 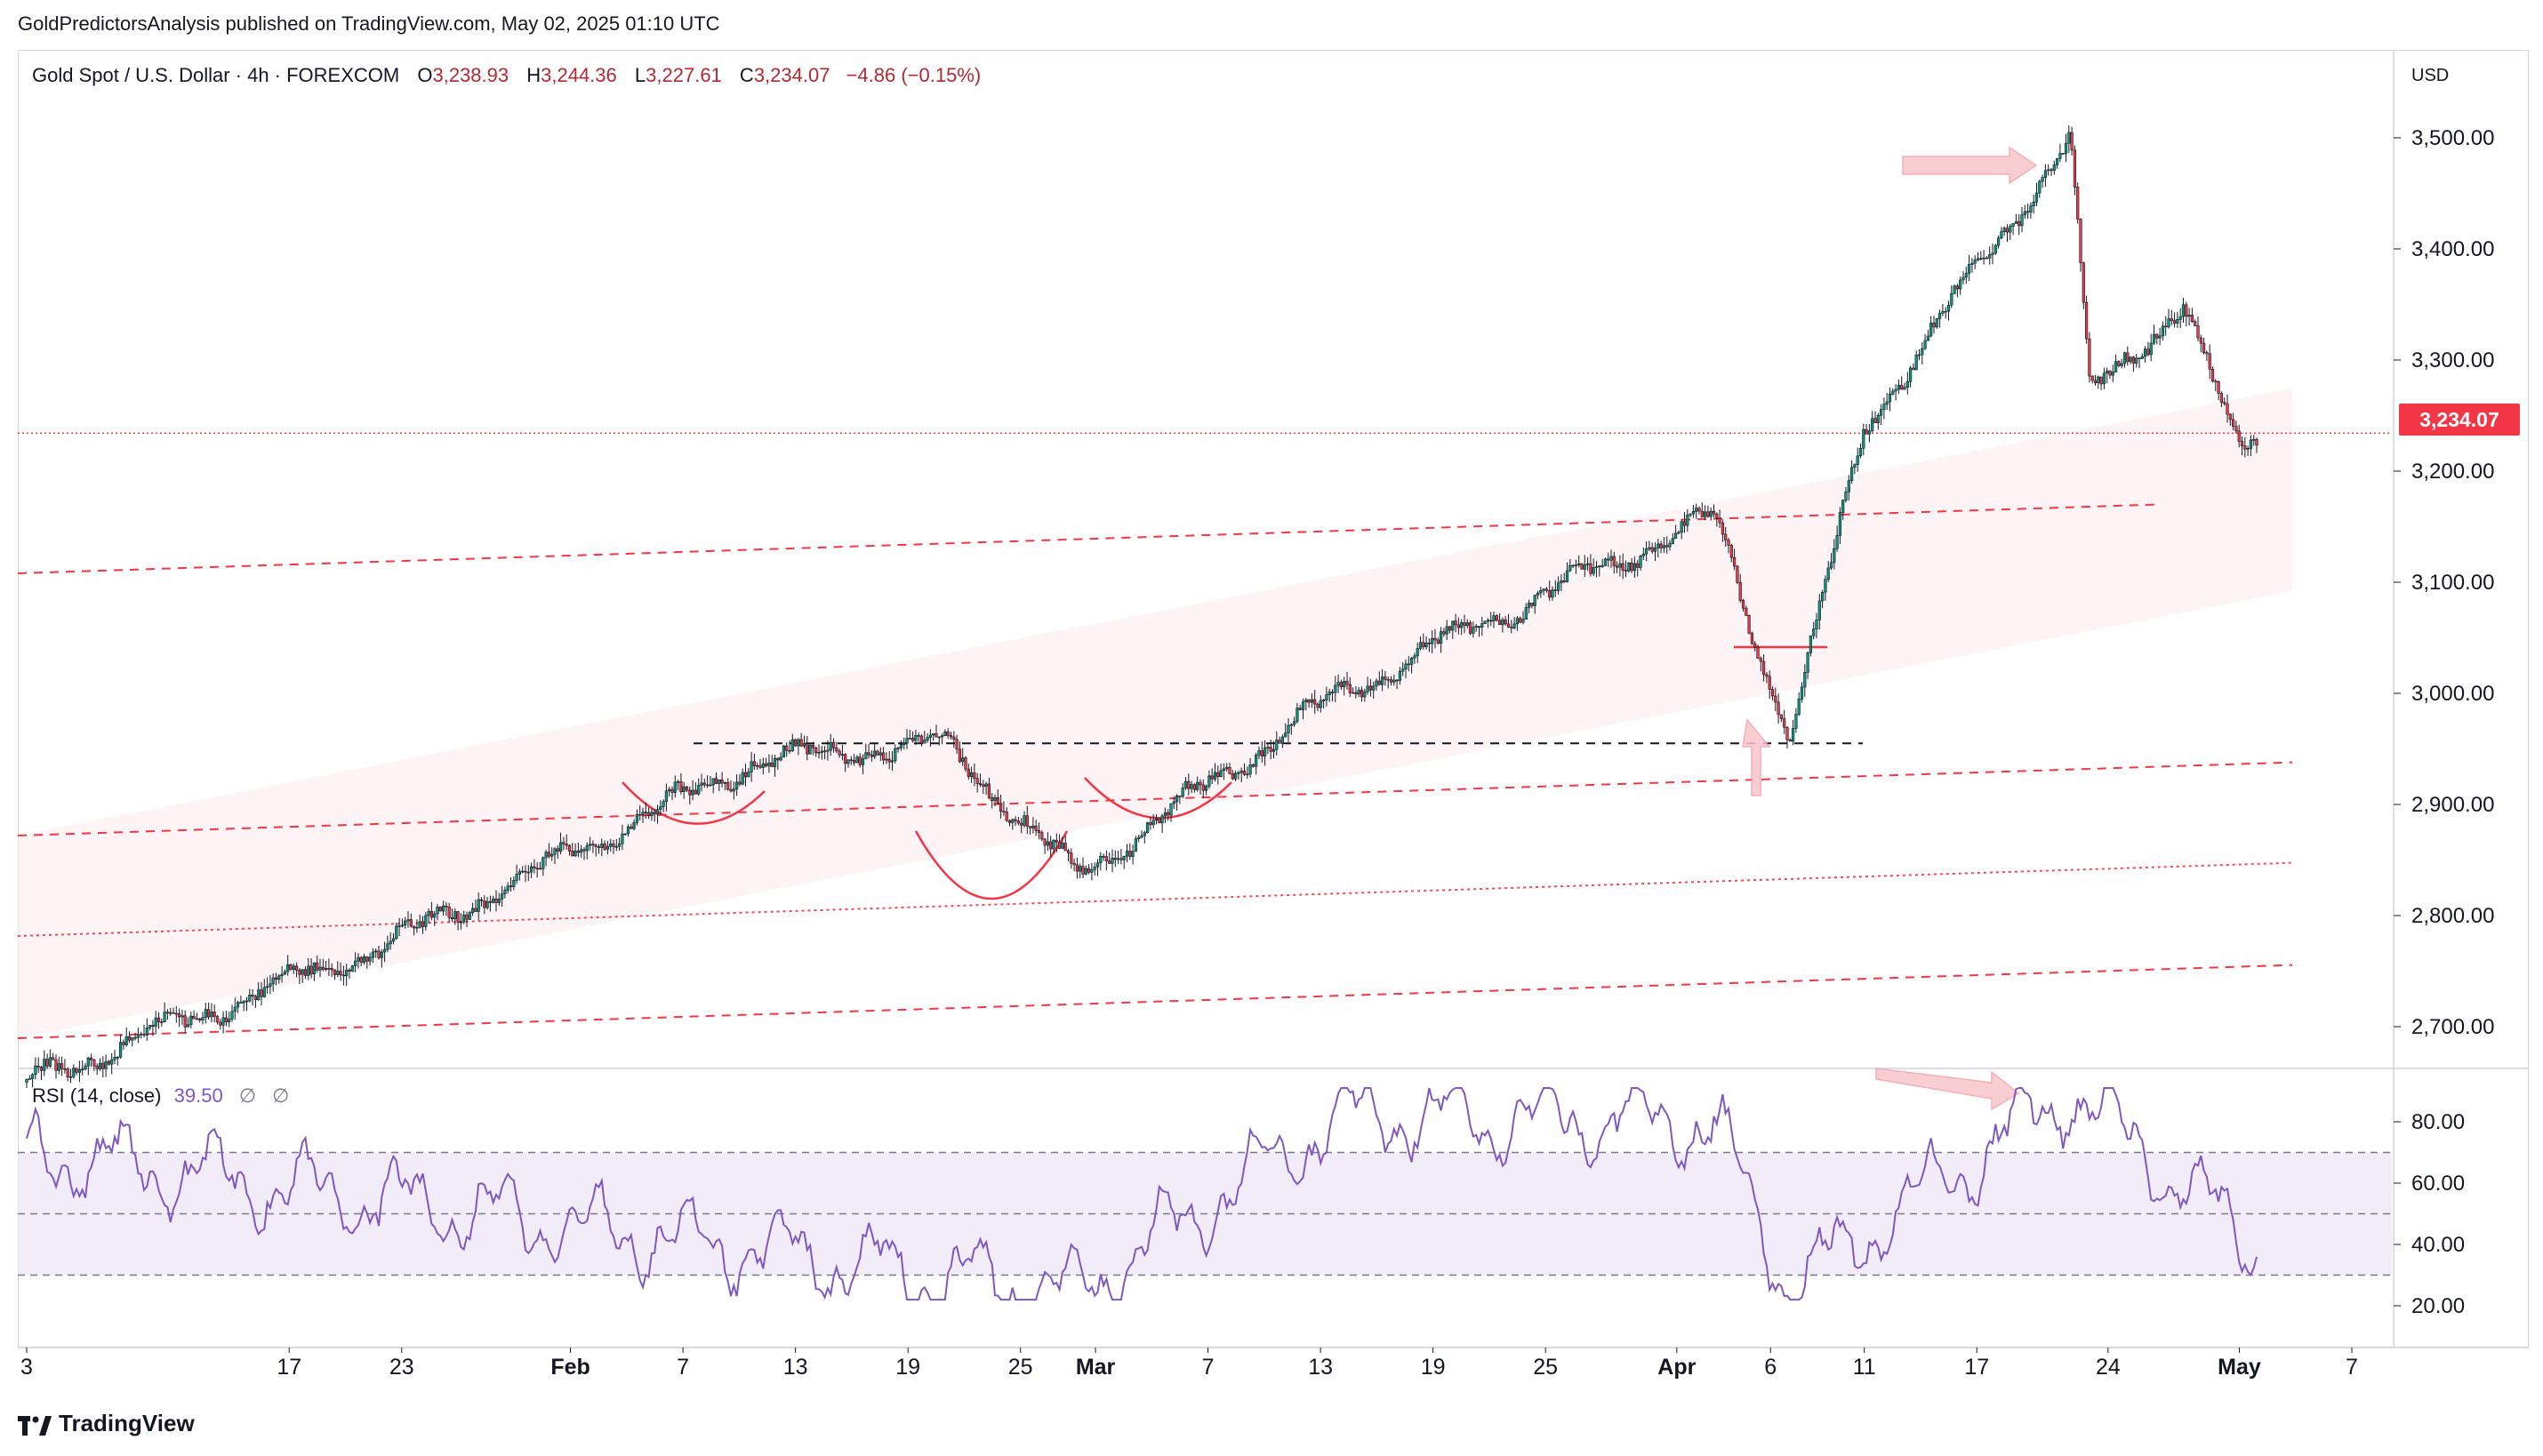 I want to click on currency-label: USD, so click(x=2431, y=75).